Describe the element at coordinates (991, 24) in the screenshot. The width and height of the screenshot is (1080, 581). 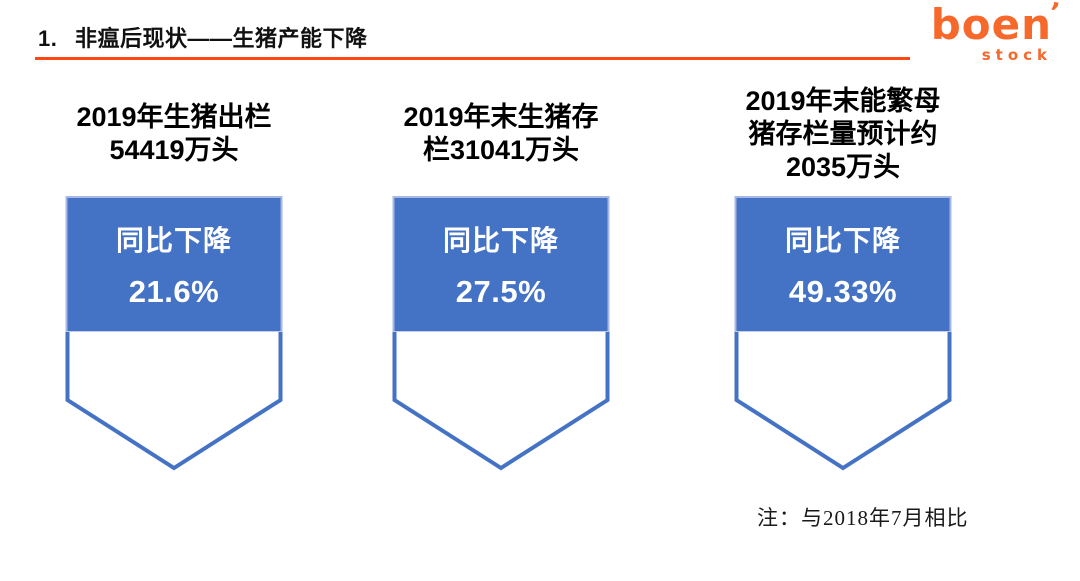
I see `logo-brand-word: boen` at that location.